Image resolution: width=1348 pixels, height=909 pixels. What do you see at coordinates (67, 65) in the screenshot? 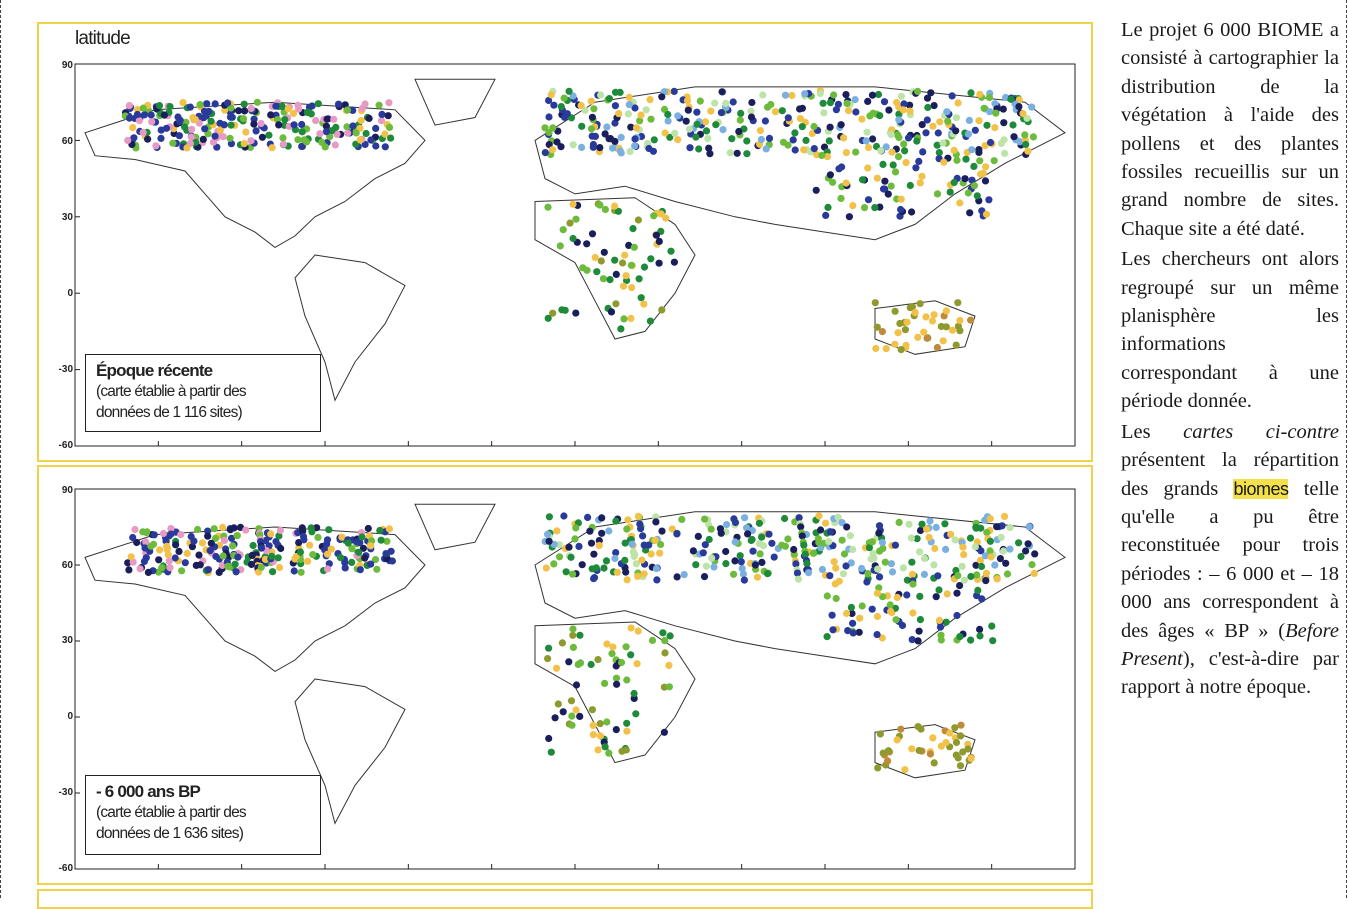
I see `tick-label: 90` at bounding box center [67, 65].